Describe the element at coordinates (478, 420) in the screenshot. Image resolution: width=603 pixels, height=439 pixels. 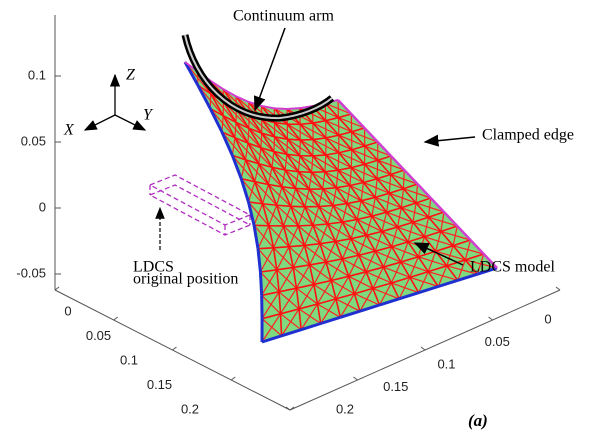
I see `panel-label: (a)` at that location.